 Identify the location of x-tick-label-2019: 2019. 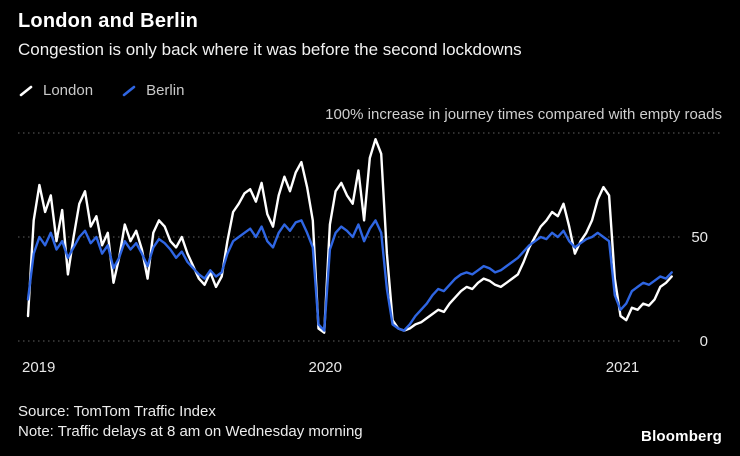
(38, 367).